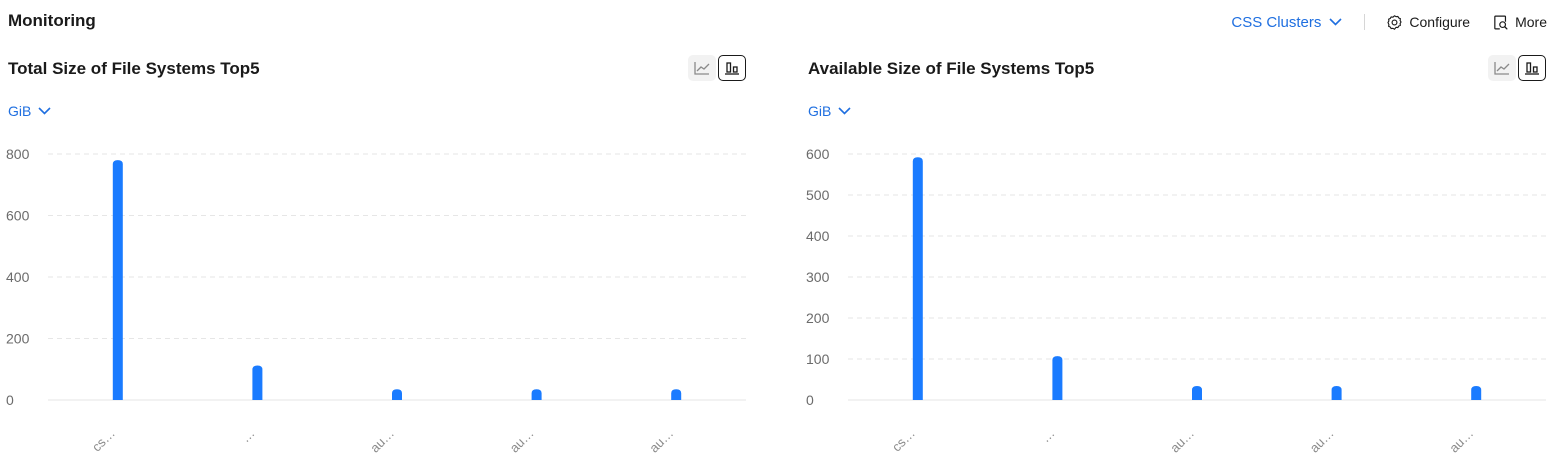 The height and width of the screenshot is (470, 1560). What do you see at coordinates (1365, 22) in the screenshot?
I see `header-divider` at bounding box center [1365, 22].